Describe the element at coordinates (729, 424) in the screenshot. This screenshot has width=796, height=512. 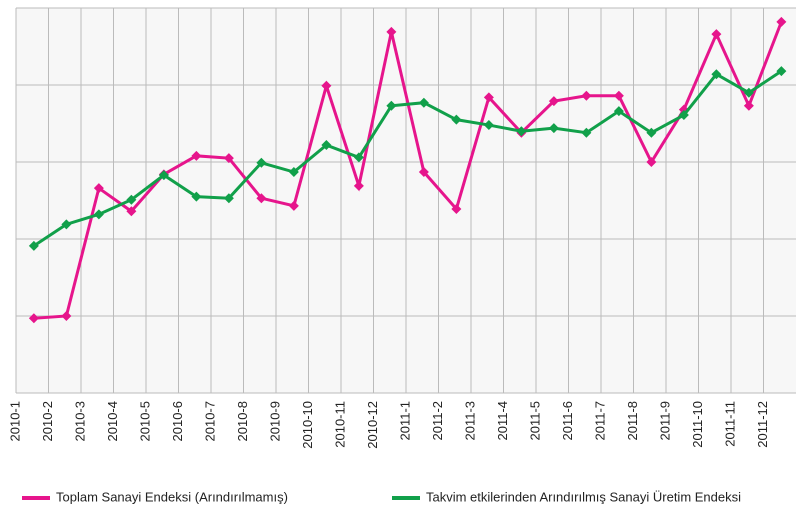
I see `x-tick-label: 2011-11` at that location.